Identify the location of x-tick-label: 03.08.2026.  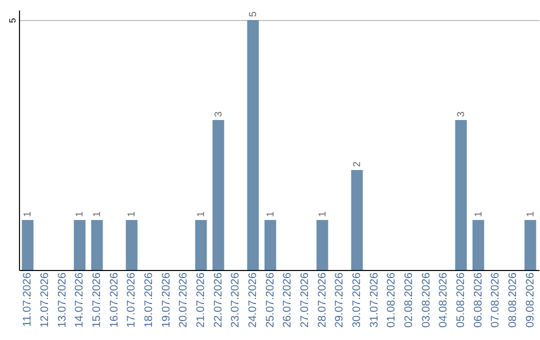
(426, 300).